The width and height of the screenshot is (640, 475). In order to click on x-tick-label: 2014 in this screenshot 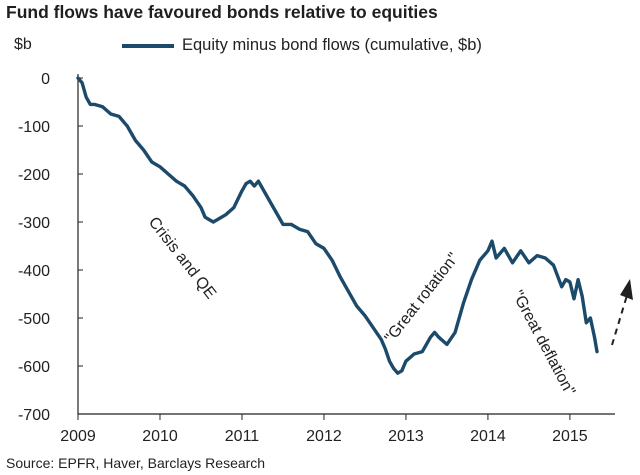, I will do `click(488, 436)`.